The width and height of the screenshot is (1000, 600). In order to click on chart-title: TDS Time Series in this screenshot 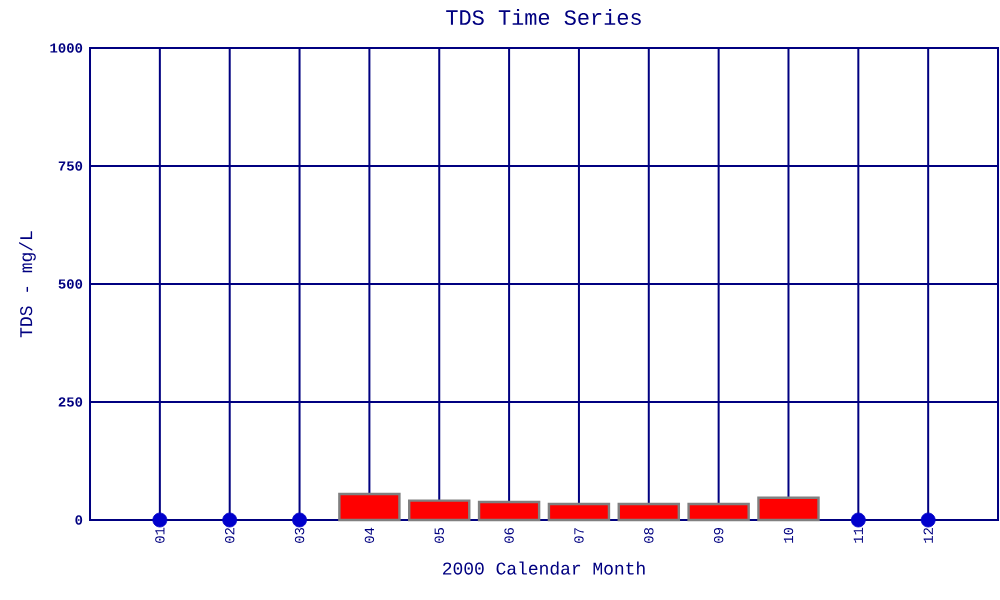, I will do `click(543, 16)`.